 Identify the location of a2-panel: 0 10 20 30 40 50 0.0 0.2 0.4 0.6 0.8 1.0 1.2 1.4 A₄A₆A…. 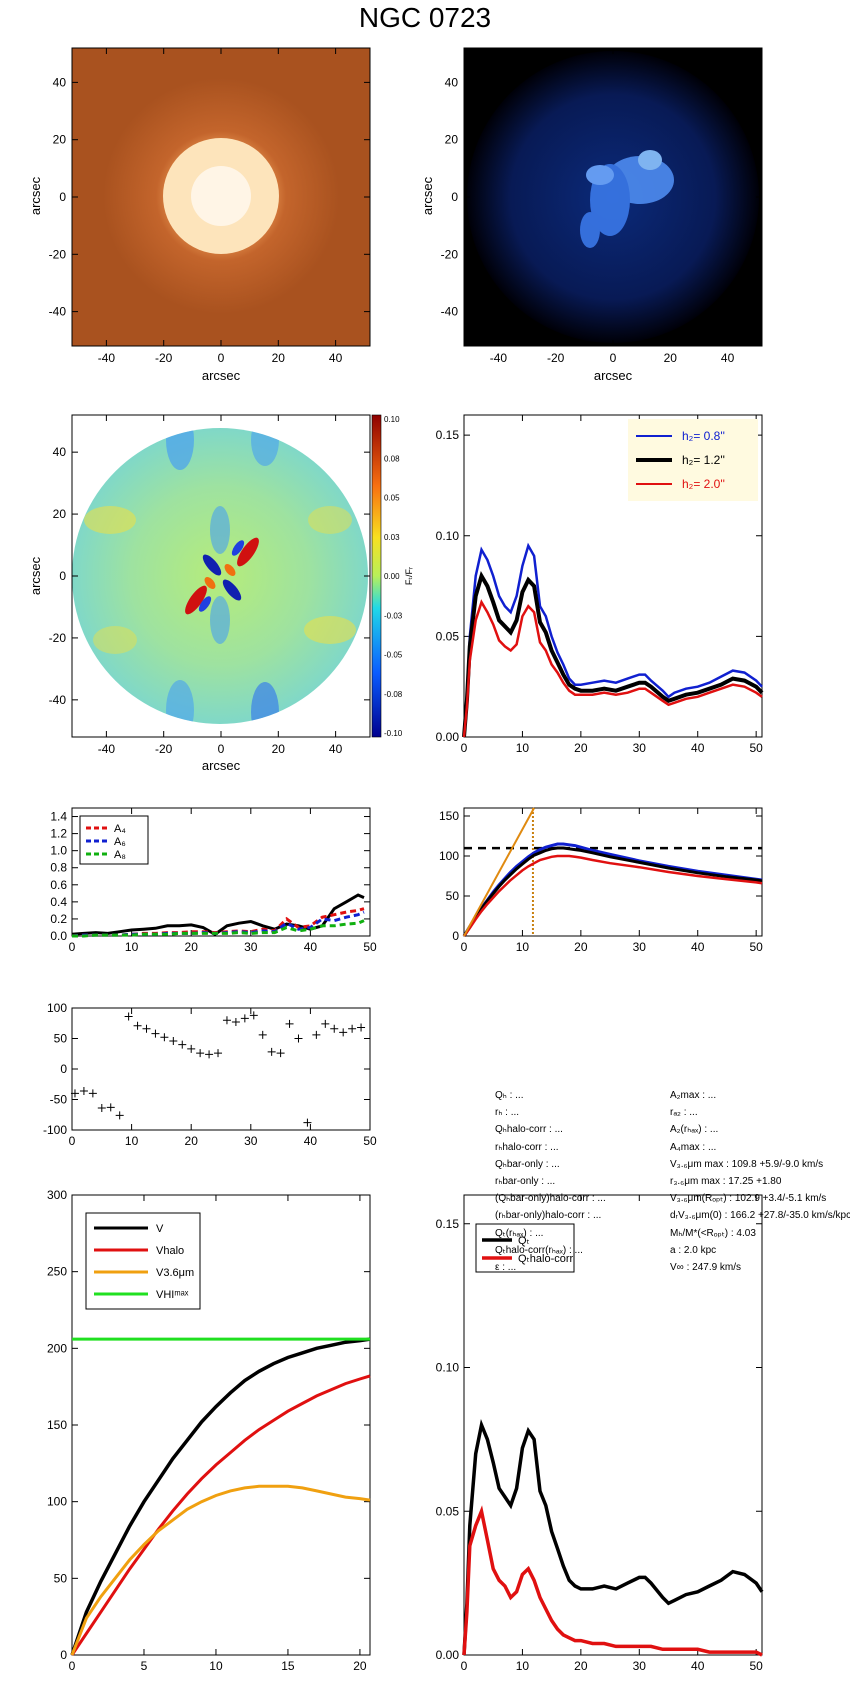
(213, 880).